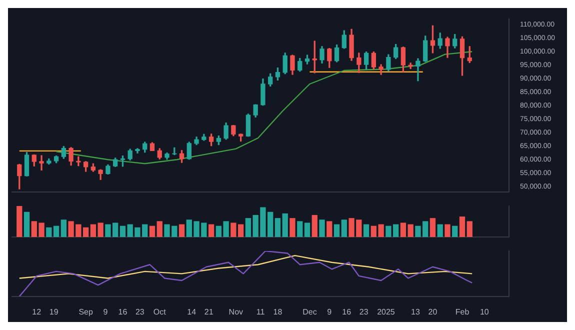 The image size is (575, 330). What do you see at coordinates (462, 311) in the screenshot?
I see `x-tick-label: Feb` at bounding box center [462, 311].